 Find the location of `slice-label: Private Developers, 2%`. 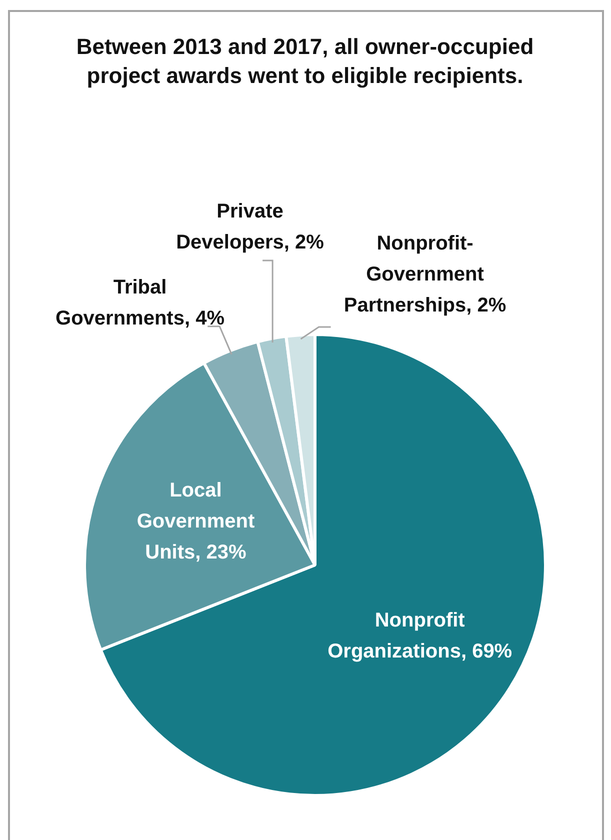

slice-label: Private Developers, 2% is located at coordinates (250, 227).